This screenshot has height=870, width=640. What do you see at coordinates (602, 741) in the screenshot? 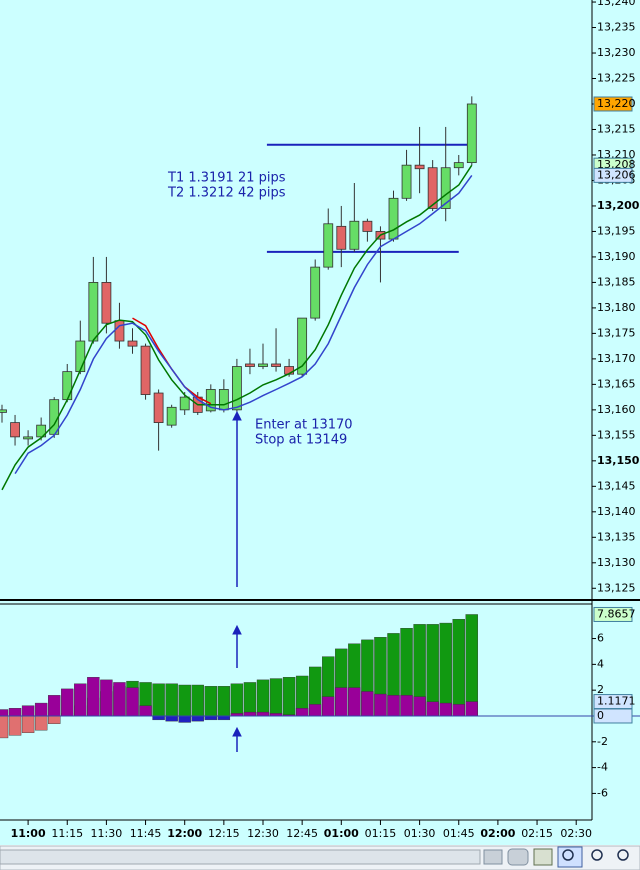
I see `y-tick-label: -2` at bounding box center [602, 741].